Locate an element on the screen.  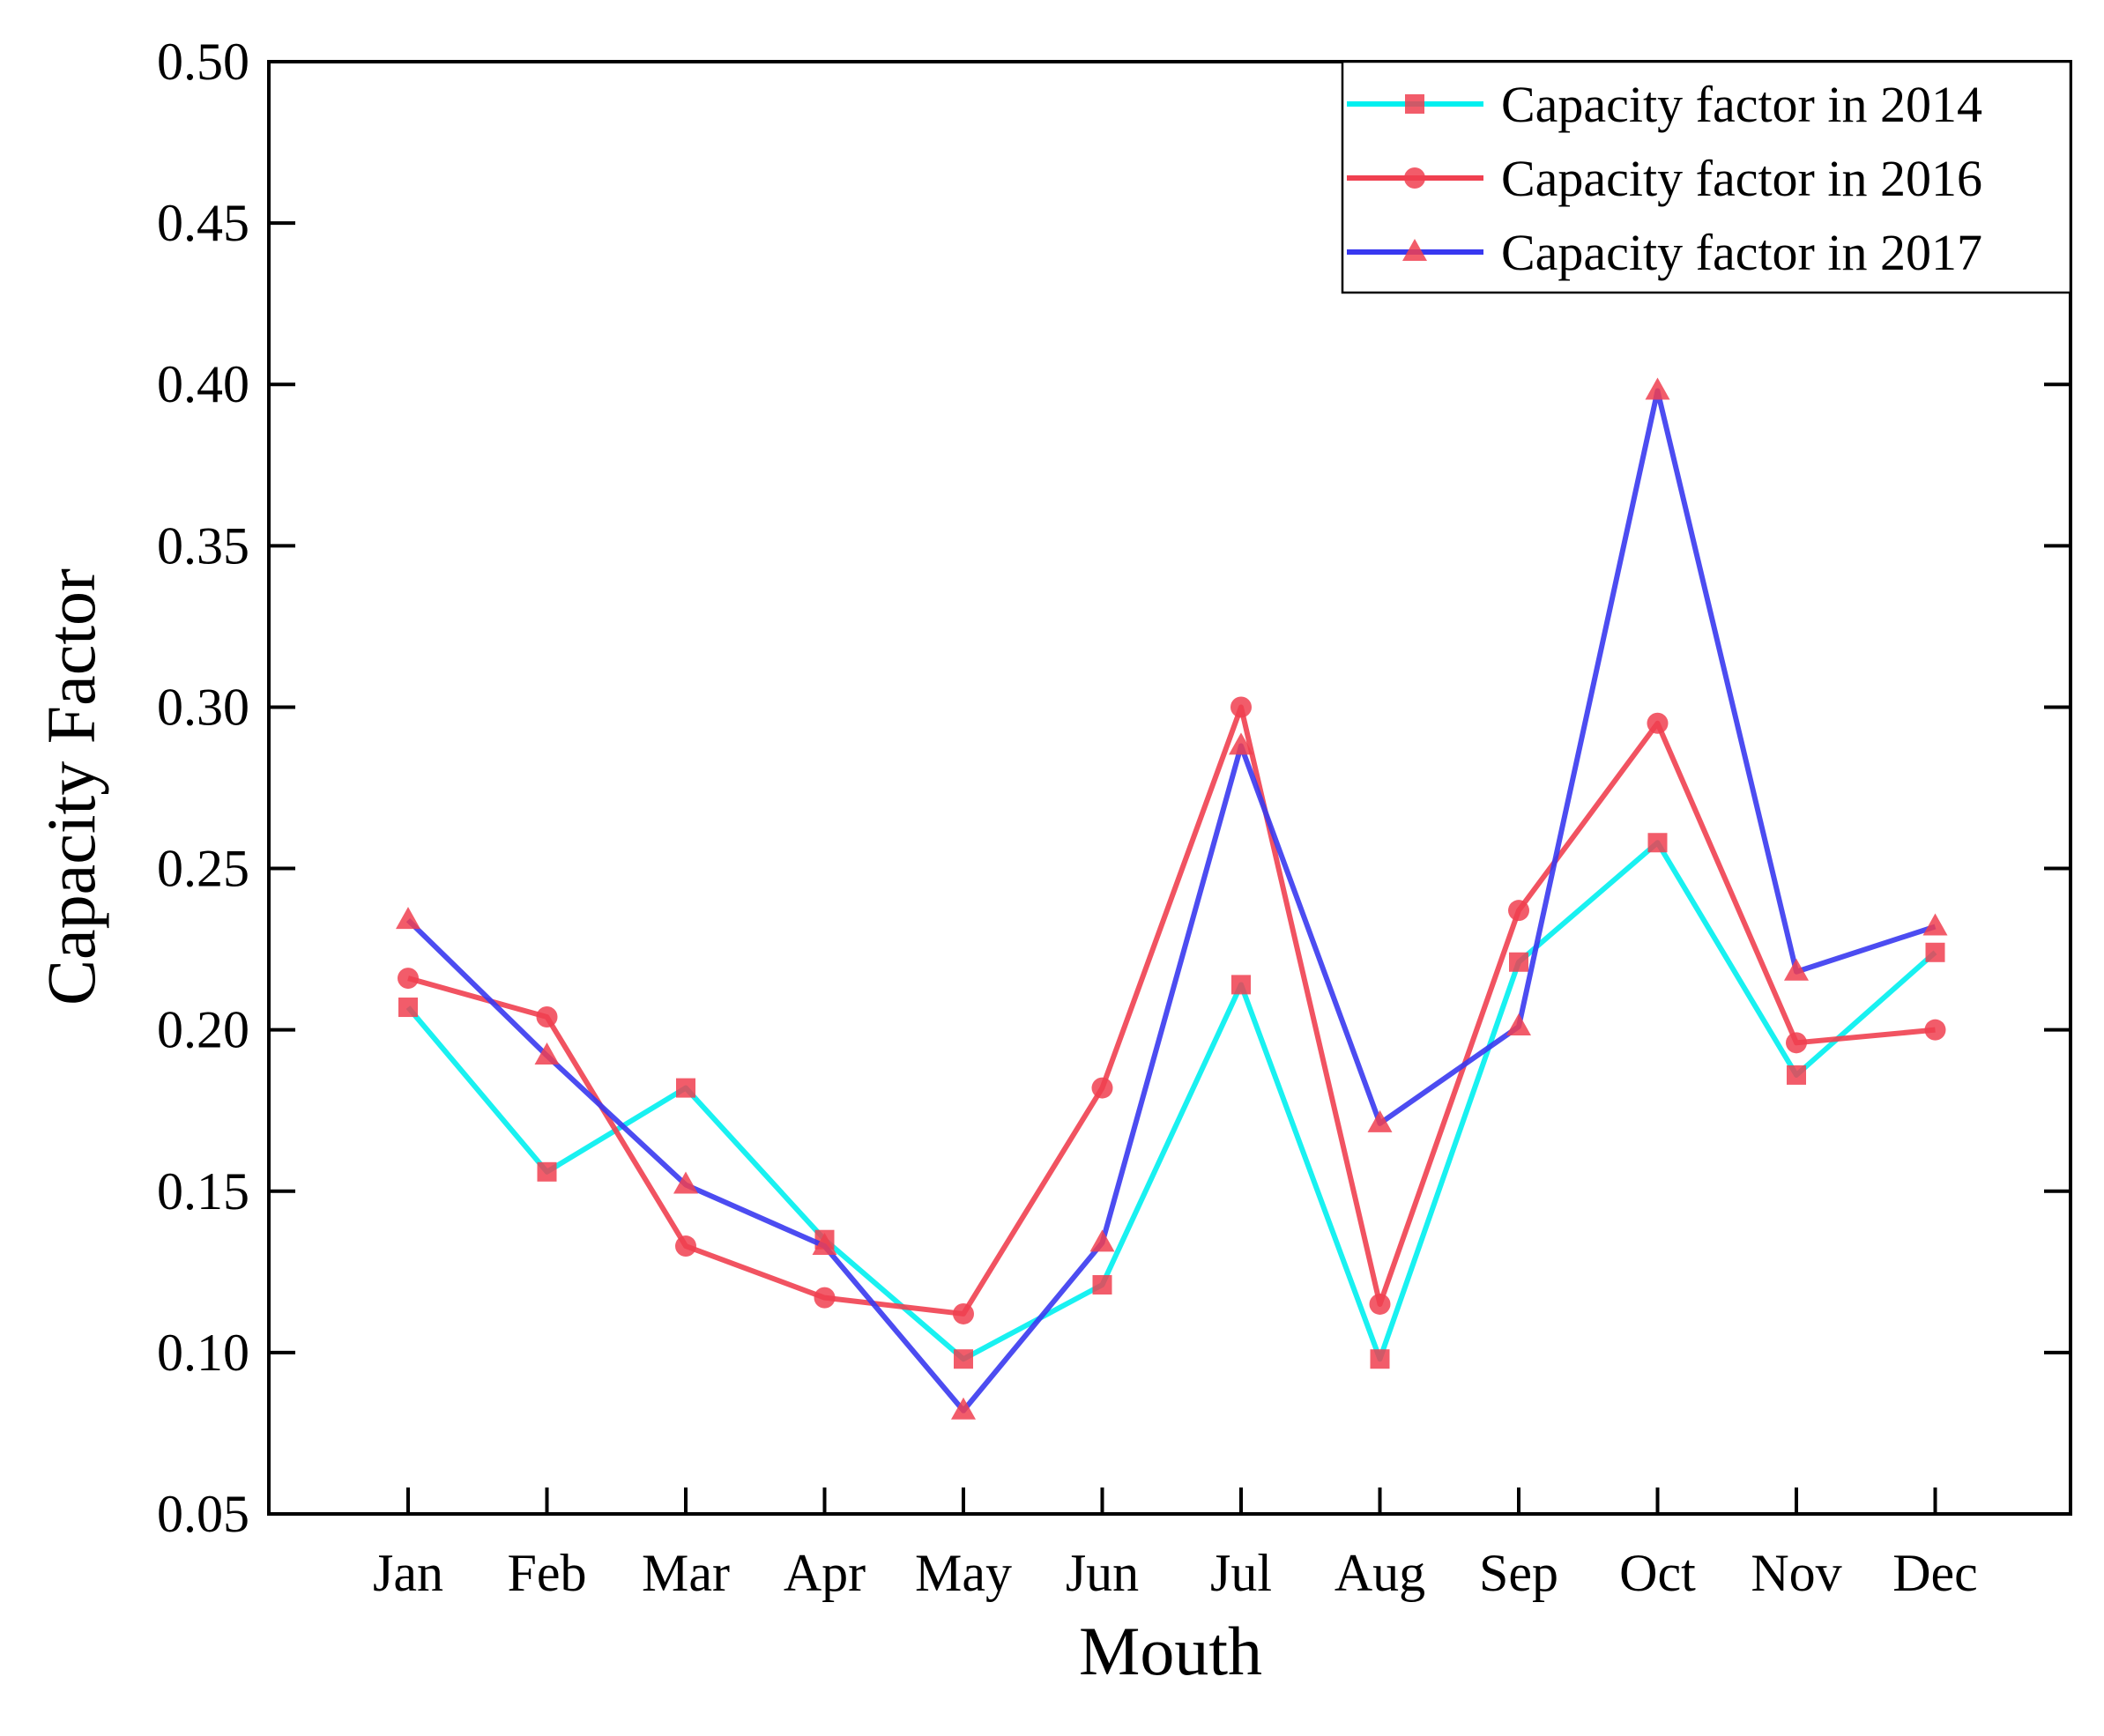
y-tick-label: 0.50 is located at coordinates (203, 62).